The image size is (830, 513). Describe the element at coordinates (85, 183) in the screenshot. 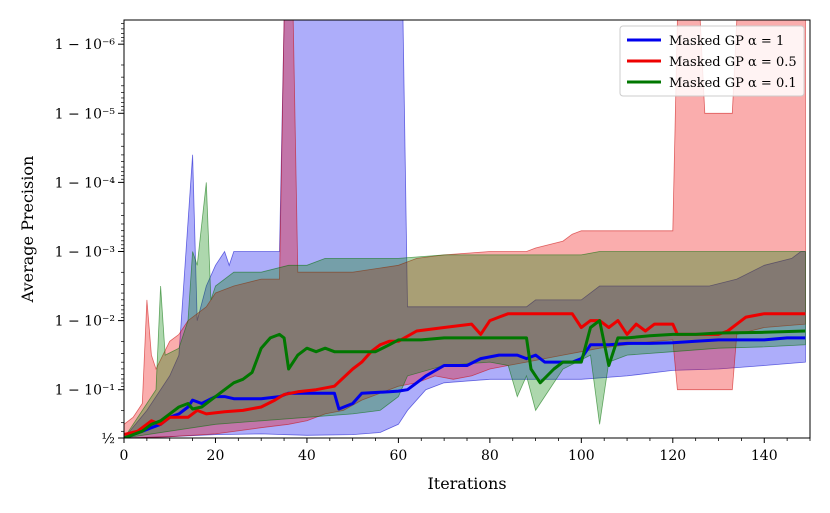

I see `y-tick-label: 1 − 10⁻⁴` at that location.